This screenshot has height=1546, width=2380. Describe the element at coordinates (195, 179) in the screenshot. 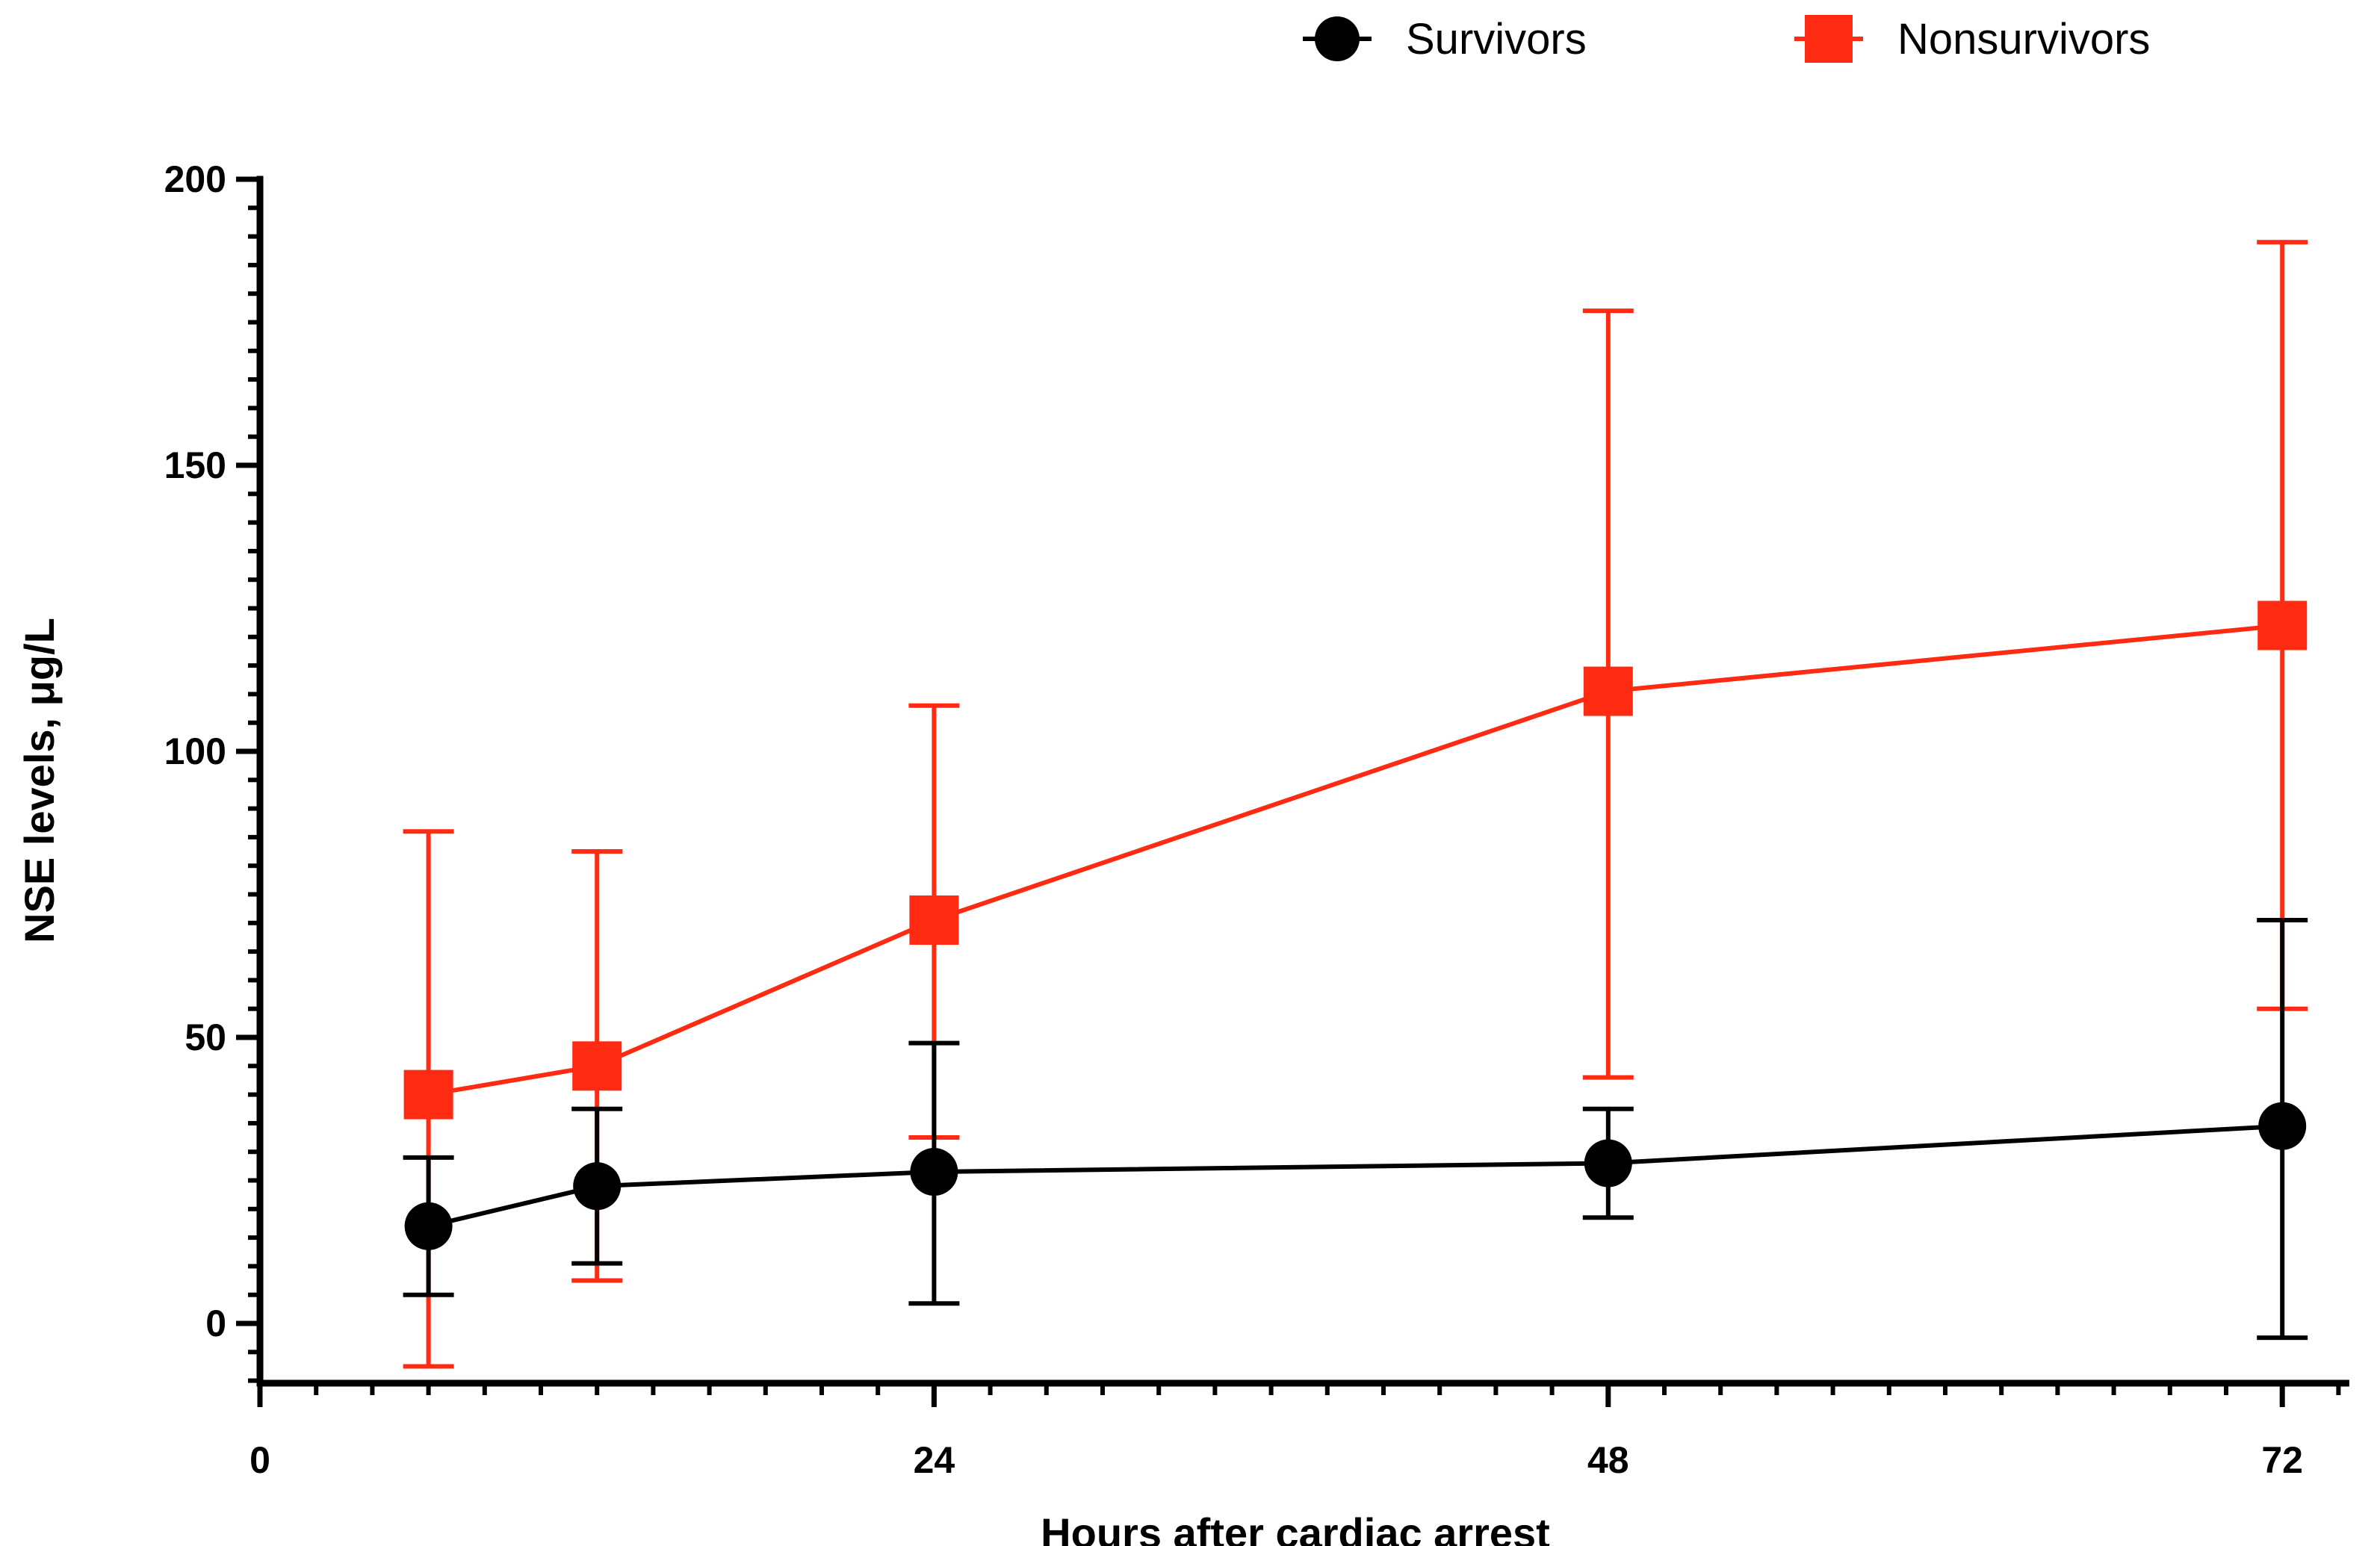

I see `y-tick-label: 200` at that location.